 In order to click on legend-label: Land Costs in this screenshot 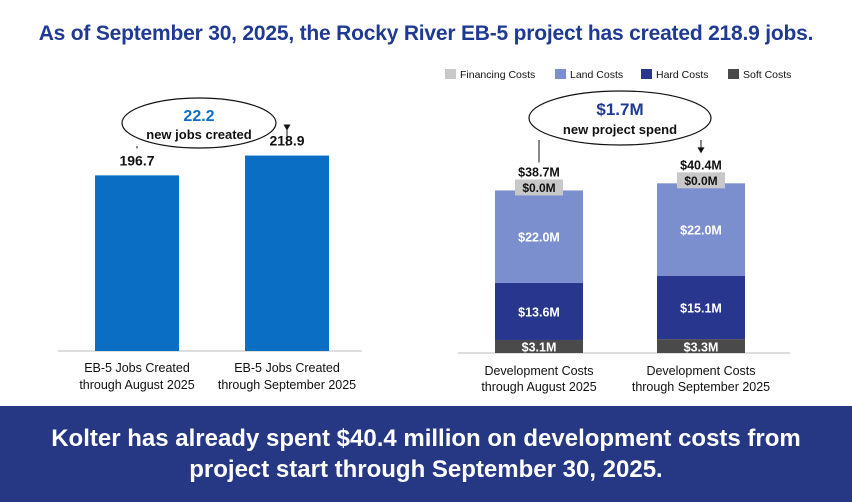, I will do `click(596, 75)`.